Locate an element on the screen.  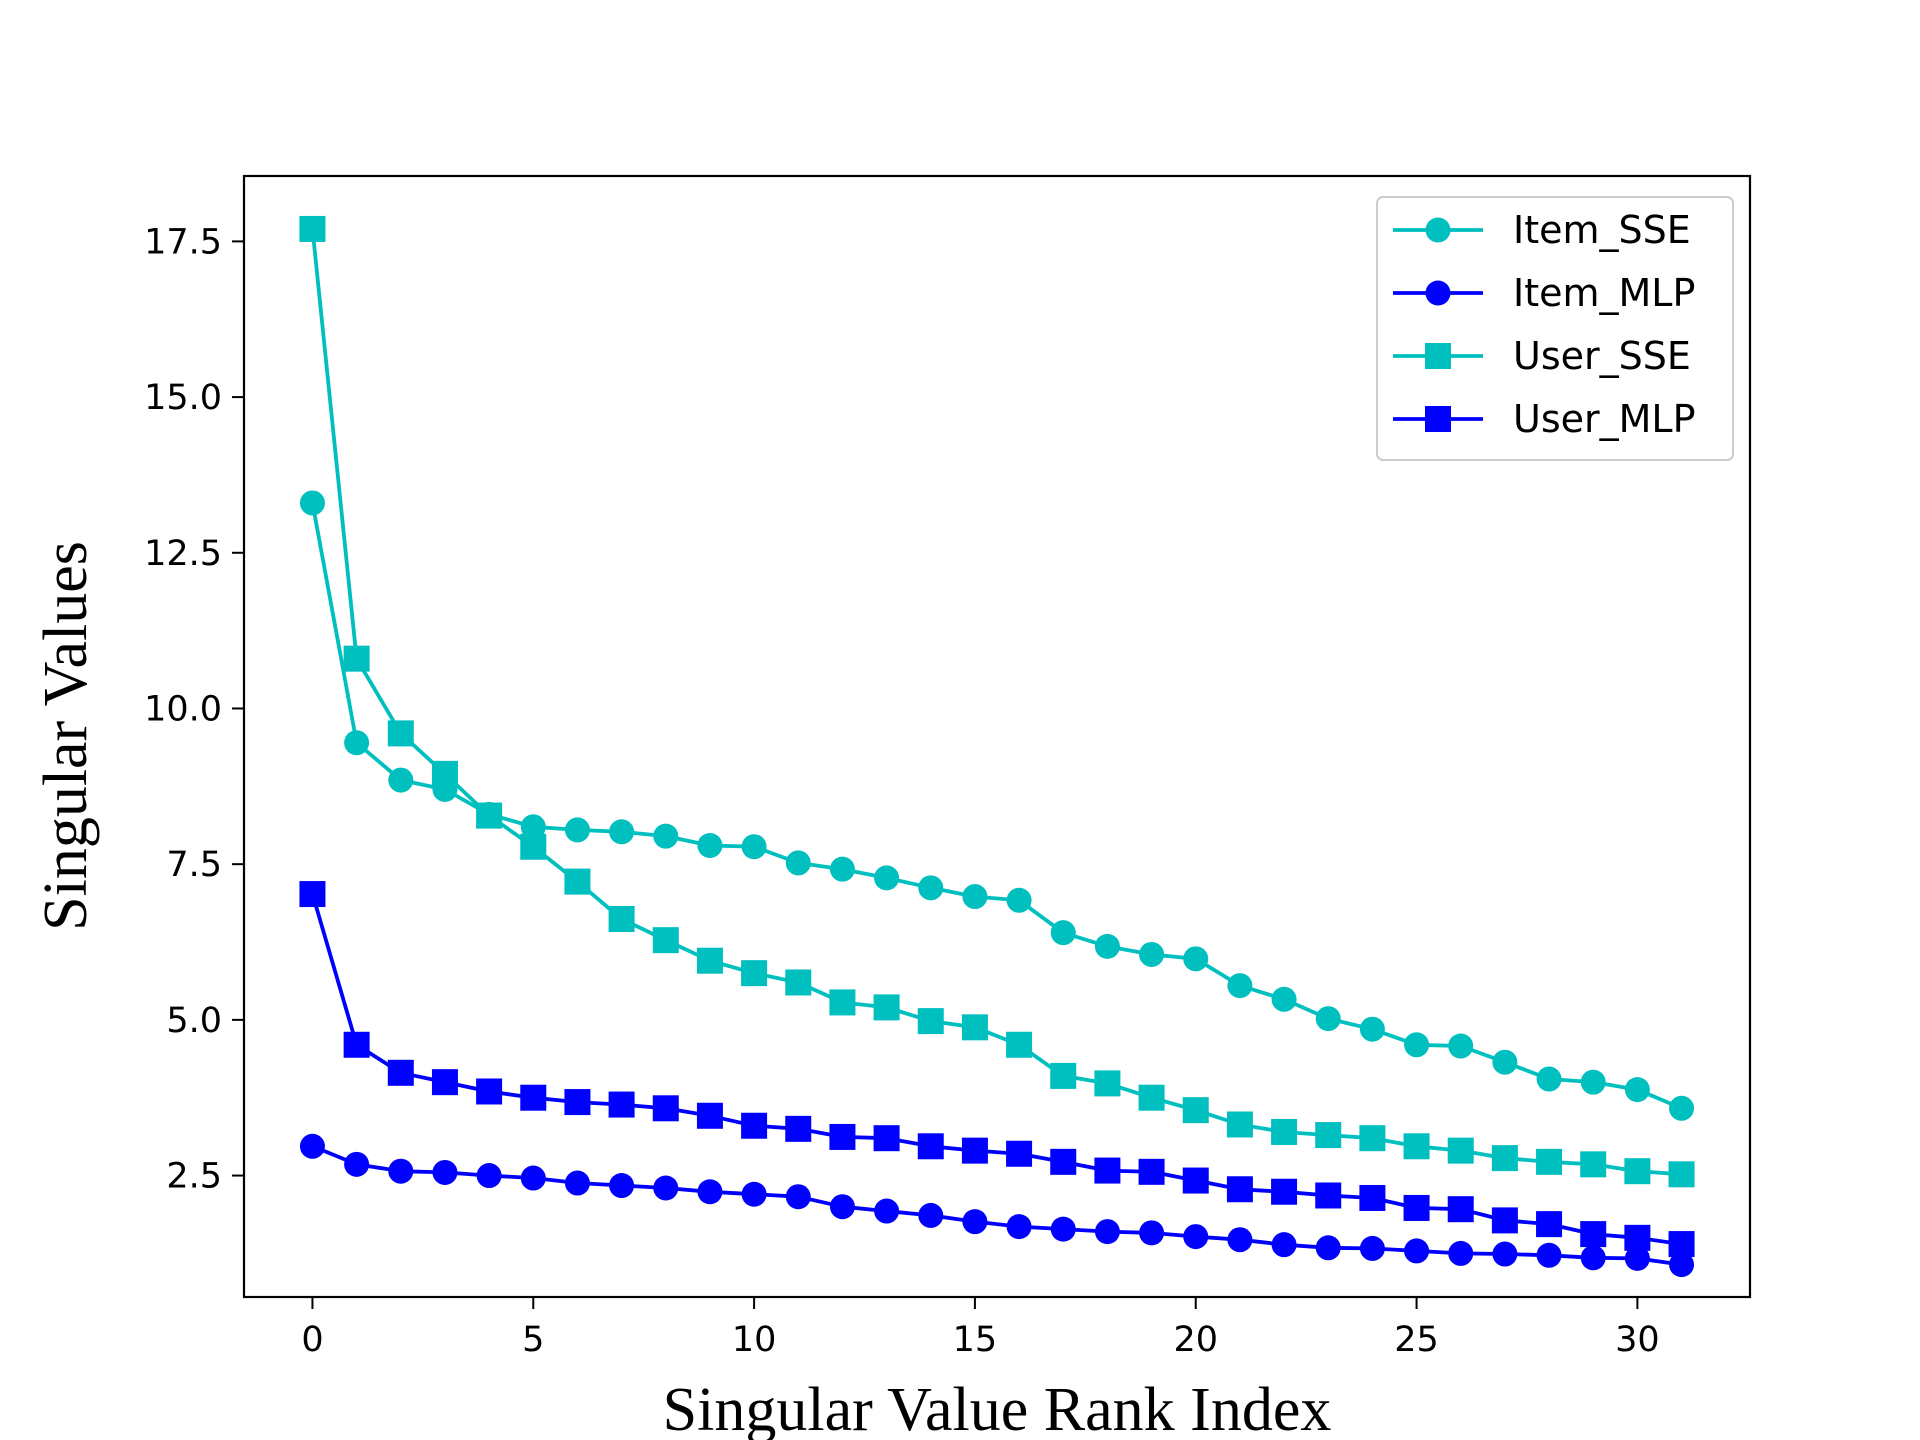
y-axis: 2.5 5.0 7.5 10.0 12.5 15.0 17.5 is located at coordinates (194, 709).